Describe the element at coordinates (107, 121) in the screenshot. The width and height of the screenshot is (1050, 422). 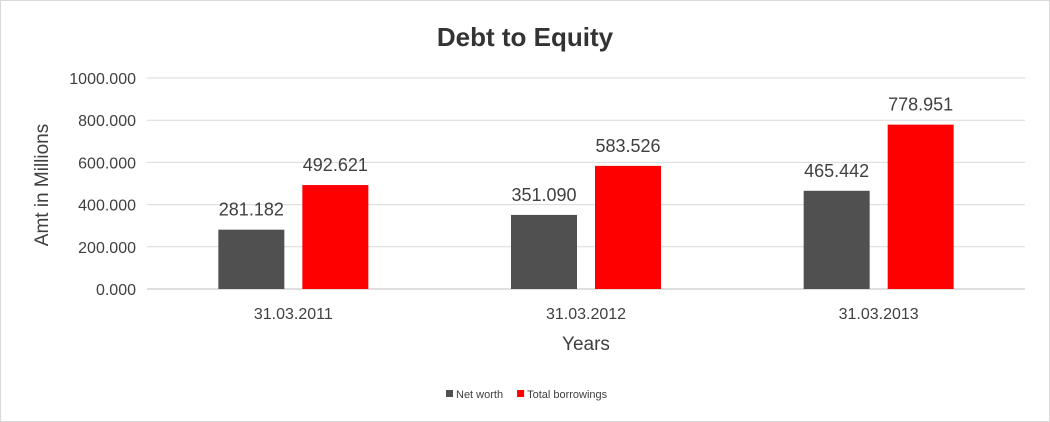
I see `y-tick-label: 800.000` at that location.